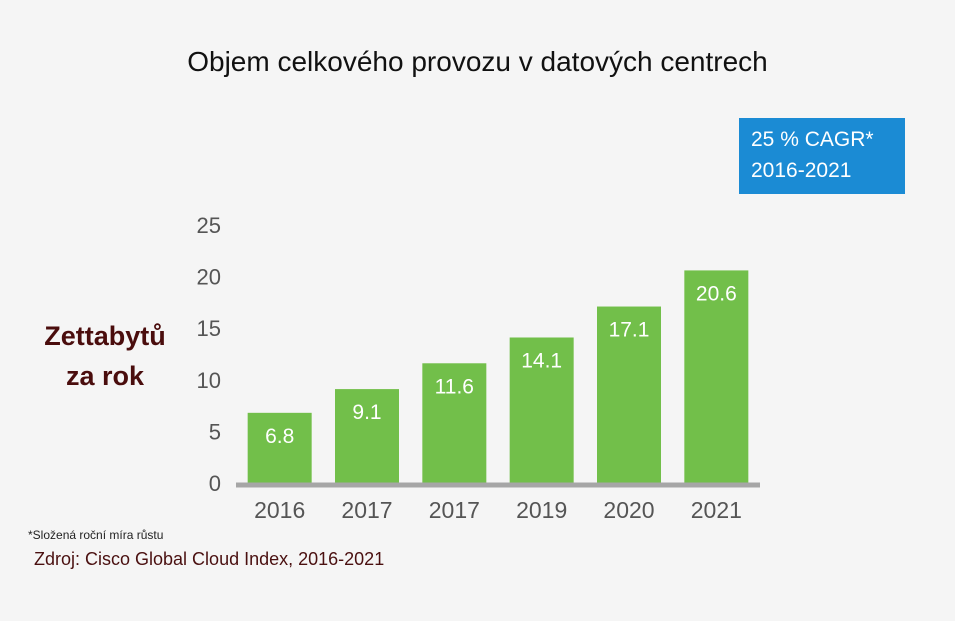 The width and height of the screenshot is (955, 621). What do you see at coordinates (629, 330) in the screenshot?
I see `bar-value-label: 17.1` at bounding box center [629, 330].